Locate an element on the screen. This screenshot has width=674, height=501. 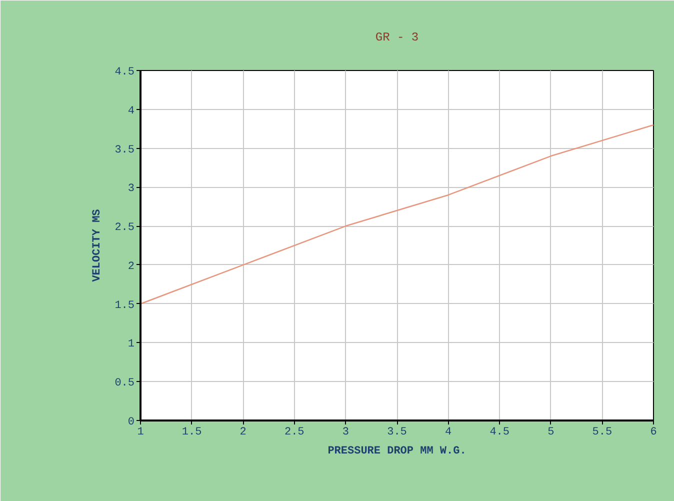
y-axis-title: VELOCITY MS is located at coordinates (98, 245).